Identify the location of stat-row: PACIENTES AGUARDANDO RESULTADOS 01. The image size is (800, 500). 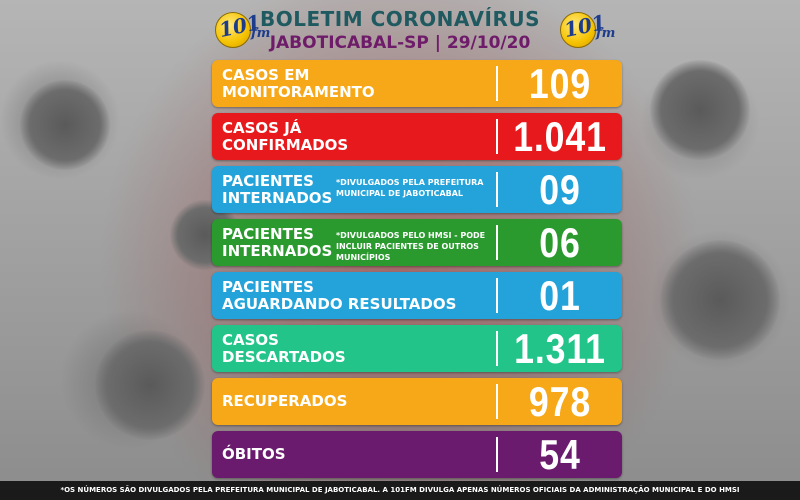
(417, 295).